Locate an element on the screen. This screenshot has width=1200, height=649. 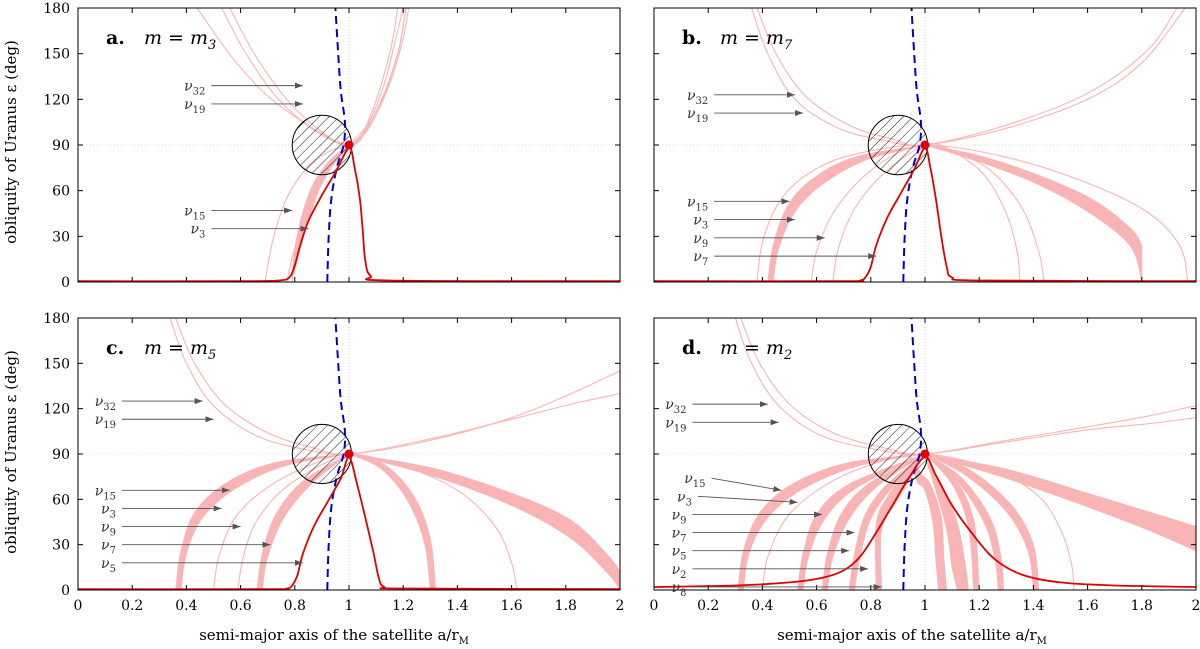
panel-letter: d. is located at coordinates (692, 348).